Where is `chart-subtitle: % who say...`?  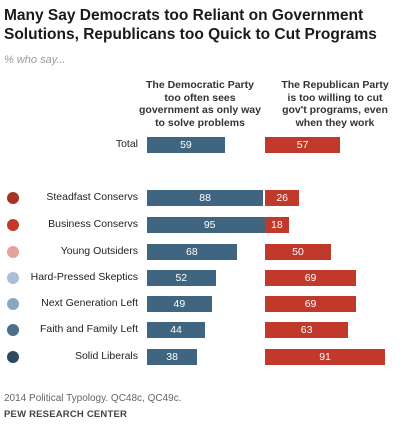 chart-subtitle: % who say... is located at coordinates (35, 60).